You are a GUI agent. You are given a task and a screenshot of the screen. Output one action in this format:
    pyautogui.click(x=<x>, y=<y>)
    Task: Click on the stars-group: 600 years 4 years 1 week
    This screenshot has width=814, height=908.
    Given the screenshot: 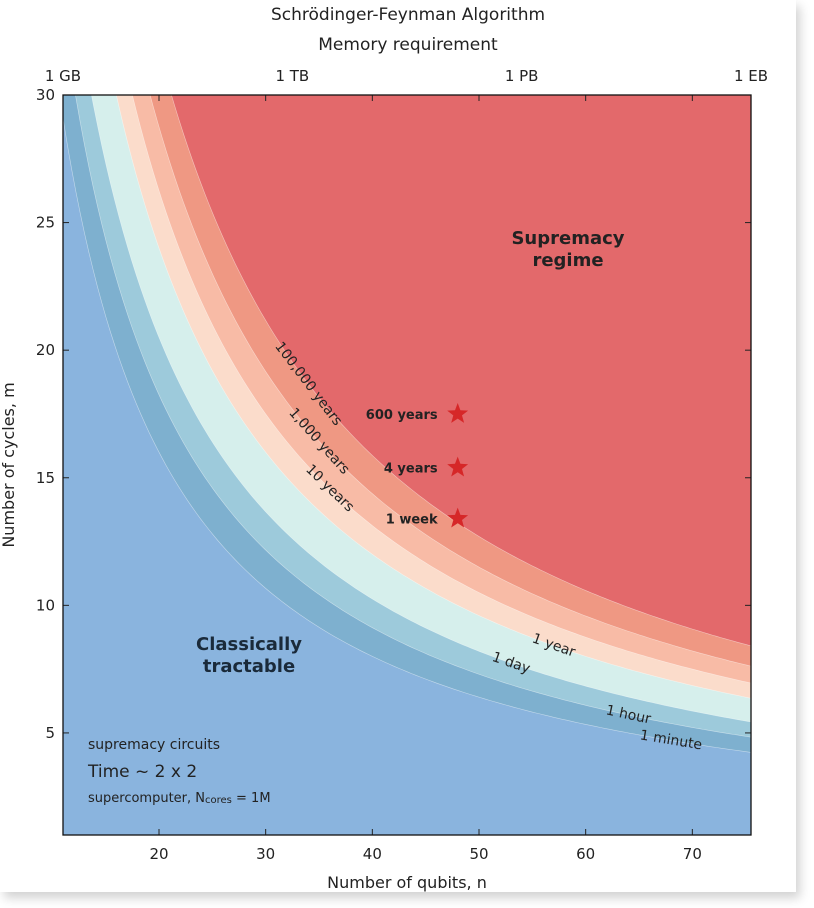 What is the action you would take?
    pyautogui.click(x=417, y=465)
    